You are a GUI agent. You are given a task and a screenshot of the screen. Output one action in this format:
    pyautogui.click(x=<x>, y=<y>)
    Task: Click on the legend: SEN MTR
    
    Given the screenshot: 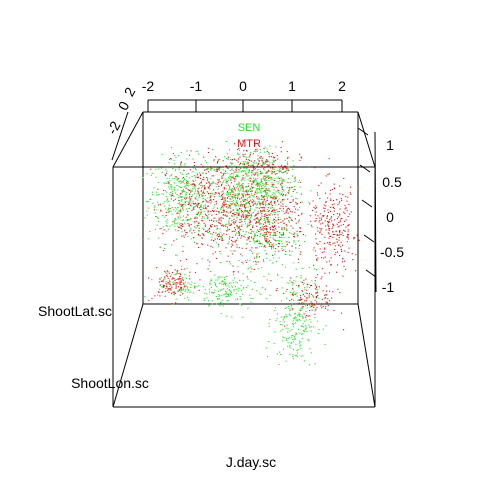 What is the action you would take?
    pyautogui.click(x=249, y=136)
    